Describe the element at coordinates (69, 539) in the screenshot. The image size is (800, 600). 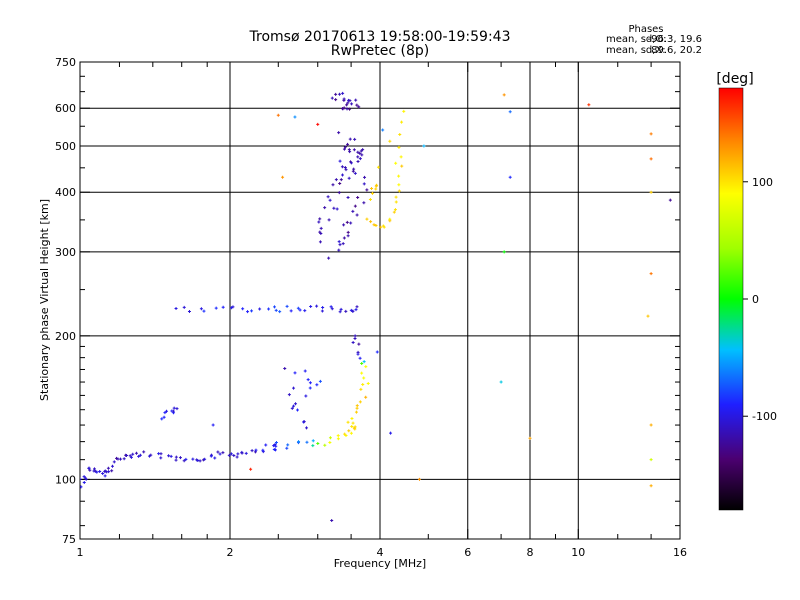
I see `y-tick-label: 75` at that location.